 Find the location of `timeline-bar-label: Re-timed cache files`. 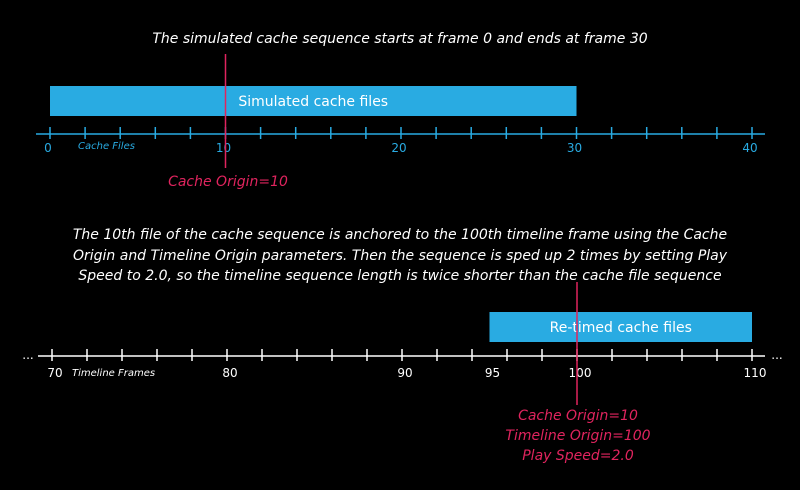

timeline-bar-label: Re-timed cache files is located at coordinates (621, 328).